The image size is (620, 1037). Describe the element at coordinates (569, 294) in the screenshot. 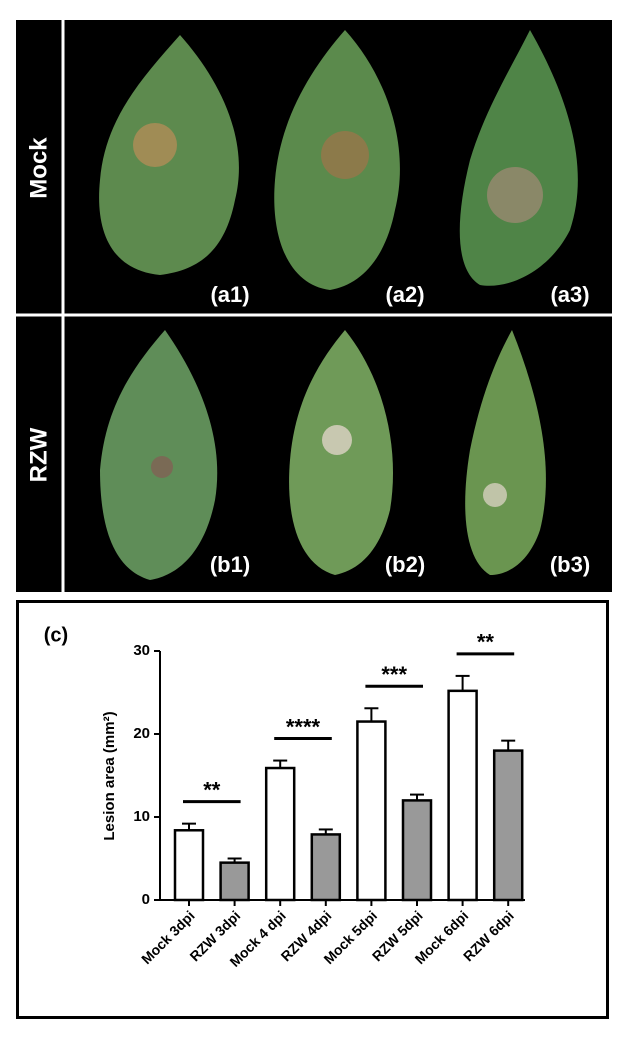

I see `panel-label: (a3)` at that location.